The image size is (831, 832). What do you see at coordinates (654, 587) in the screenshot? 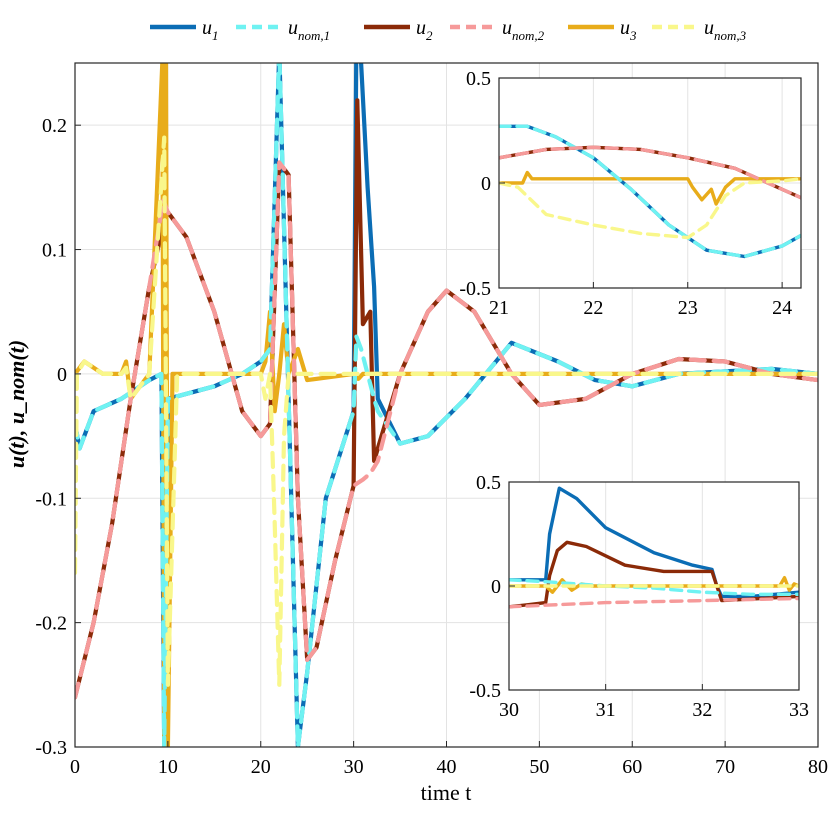
I see `inset-bottom-series-unom1` at bounding box center [654, 587].